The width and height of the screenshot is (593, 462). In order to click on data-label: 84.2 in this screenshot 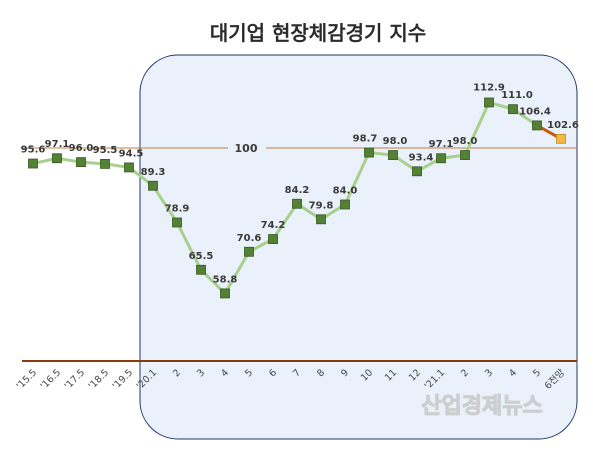, I will do `click(297, 190)`.